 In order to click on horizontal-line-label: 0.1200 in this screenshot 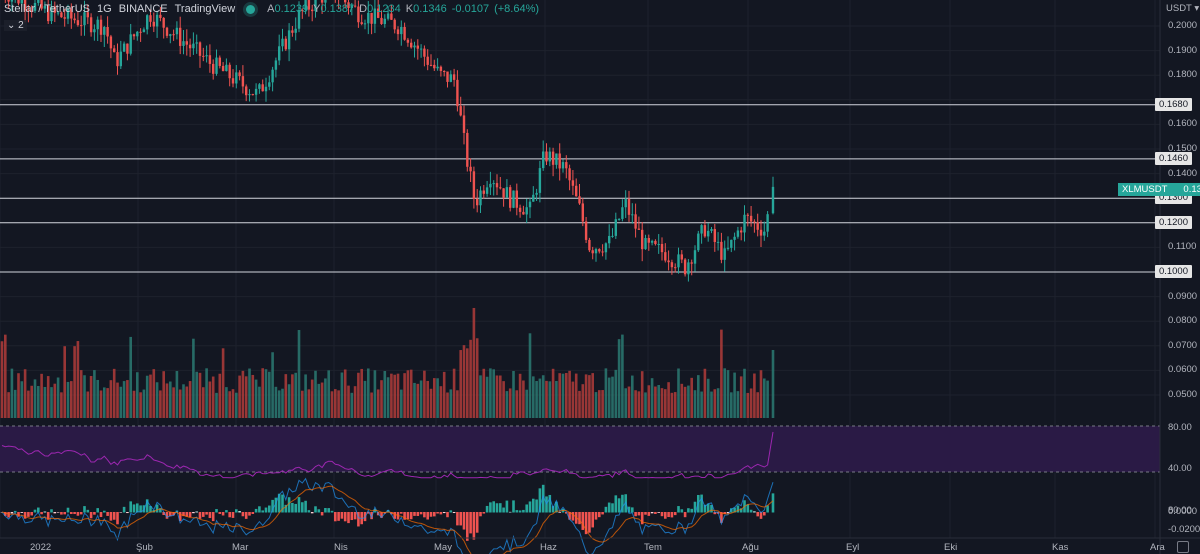, I will do `click(1173, 222)`.